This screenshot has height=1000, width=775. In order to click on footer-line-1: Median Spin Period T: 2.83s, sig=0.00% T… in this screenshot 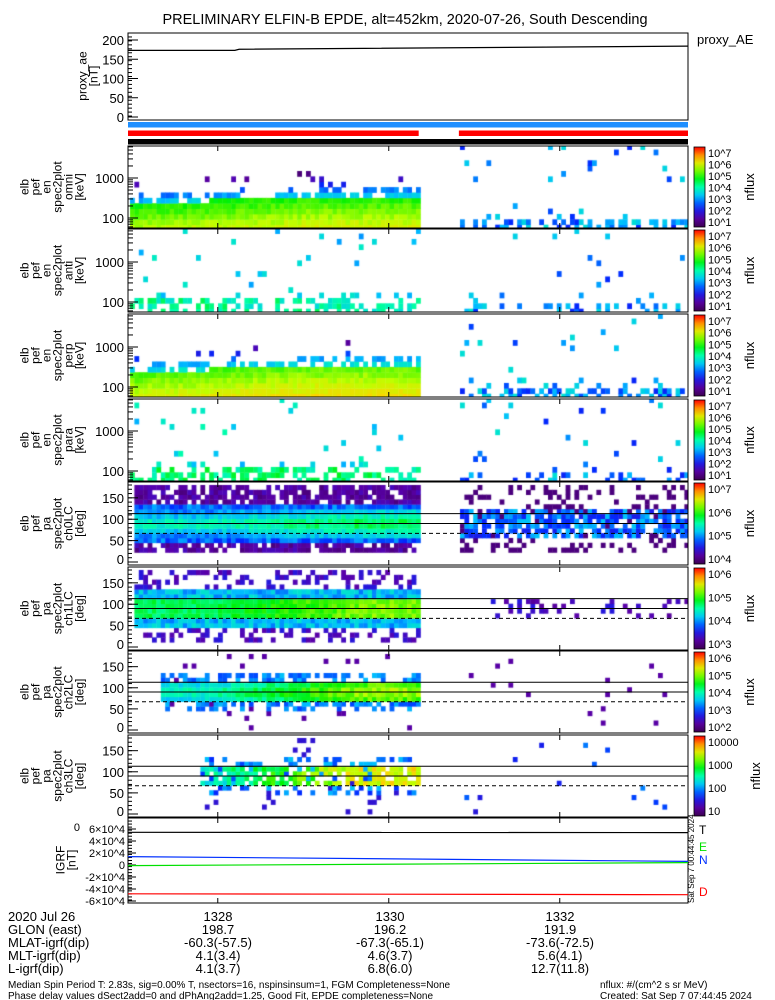, I will do `click(229, 985)`.